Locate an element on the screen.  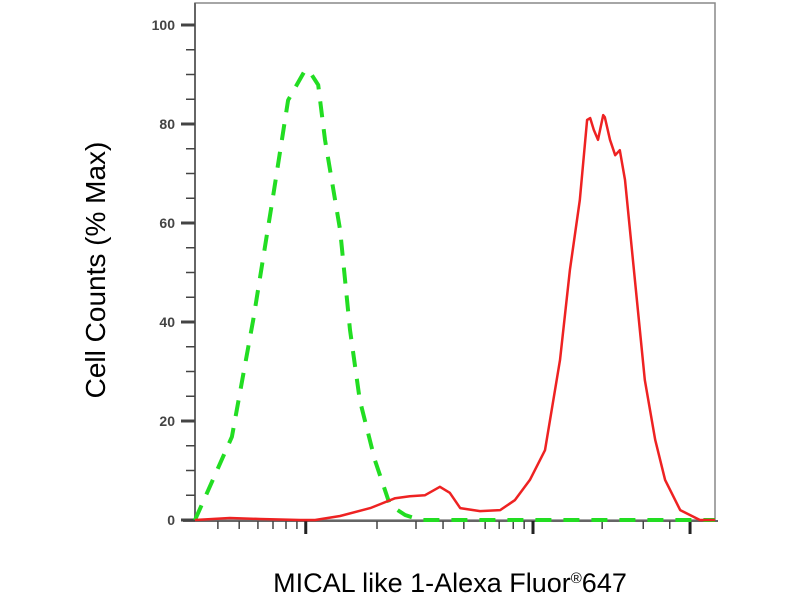
x-axis-title-text: MICAL like 1-Alexa Fluor is located at coordinates (422, 583).